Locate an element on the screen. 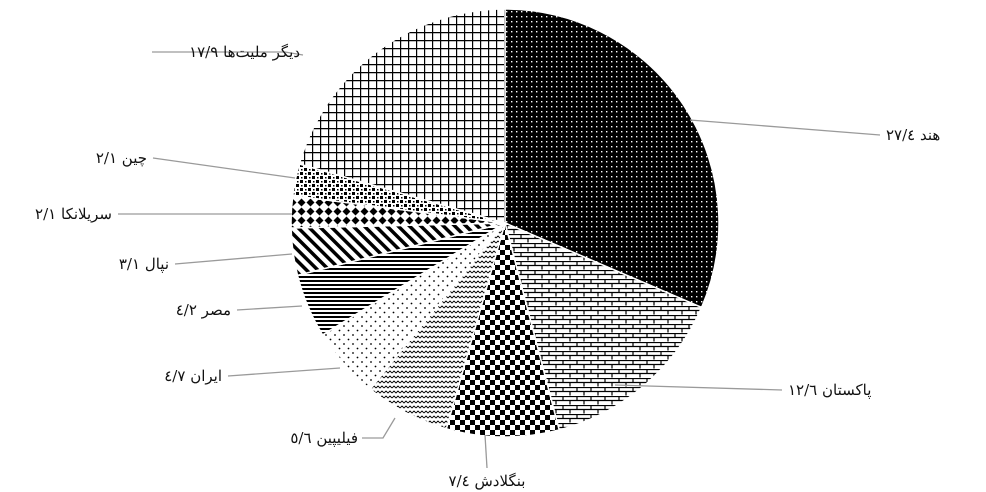  slice-value: ۱۷/۹ is located at coordinates (206, 52).